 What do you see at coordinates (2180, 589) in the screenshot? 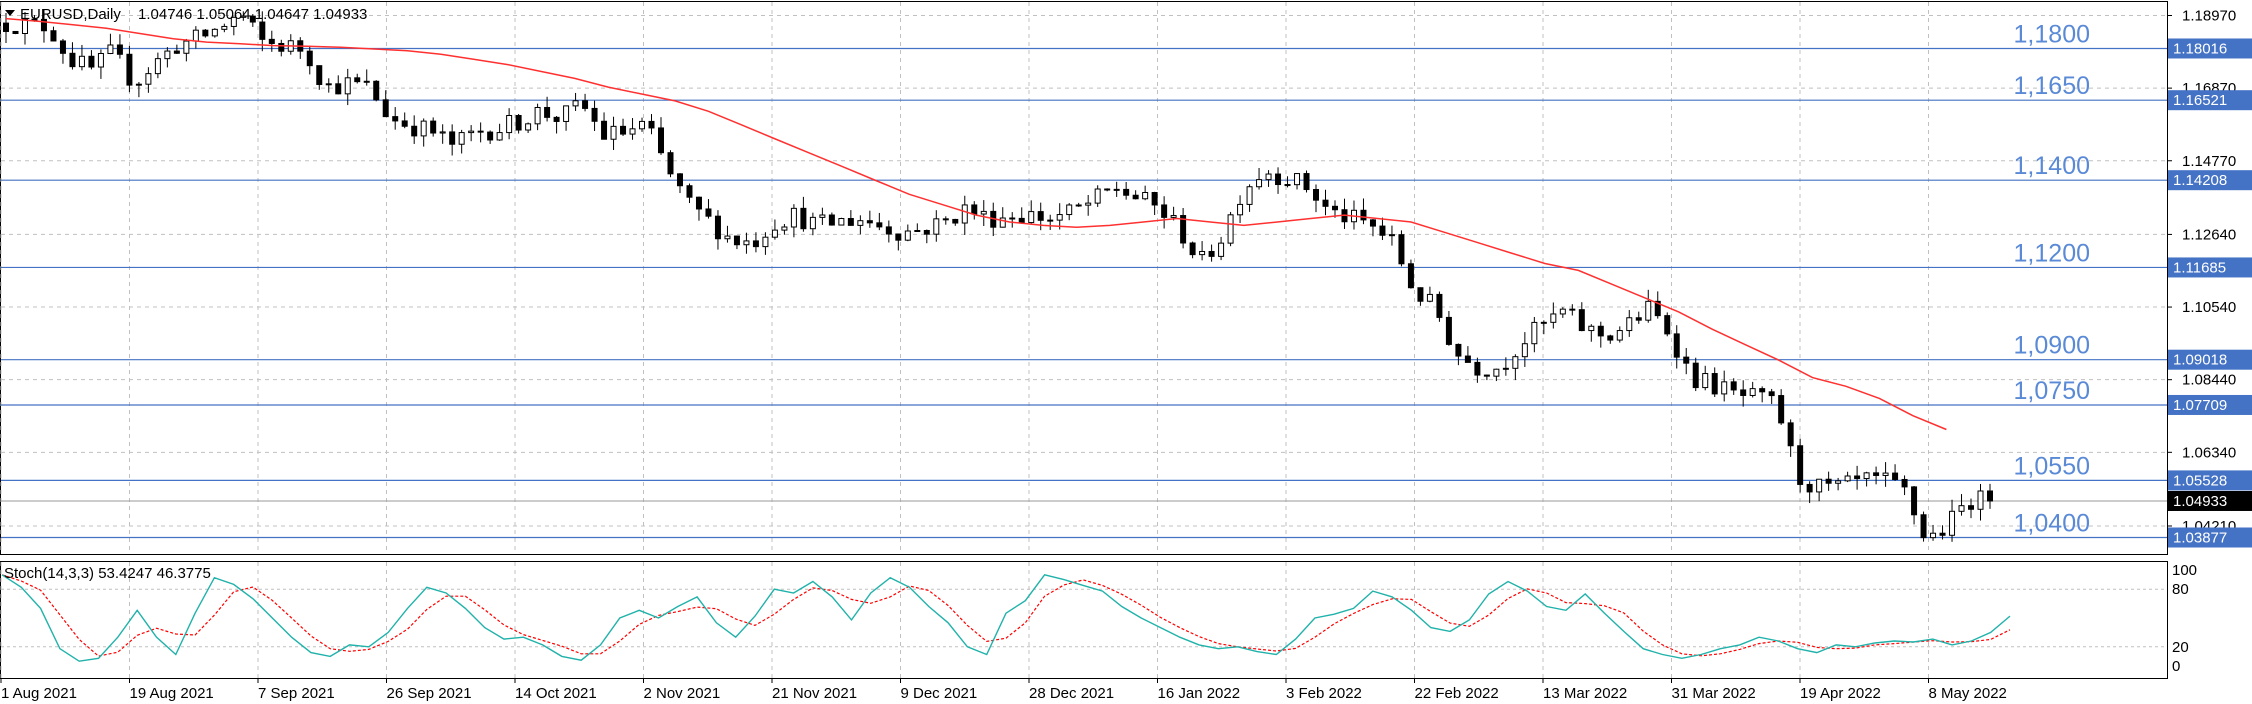
I see `stoch-tick-label: 80` at bounding box center [2180, 589].